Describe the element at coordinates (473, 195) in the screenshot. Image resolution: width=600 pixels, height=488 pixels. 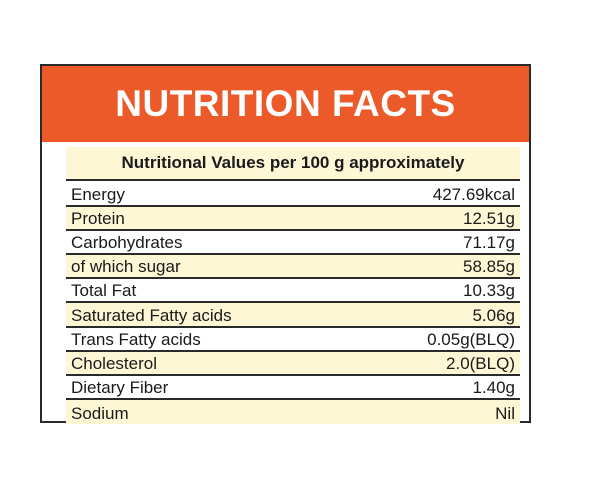
I see `nutrient-value: 427.69kcal` at that location.